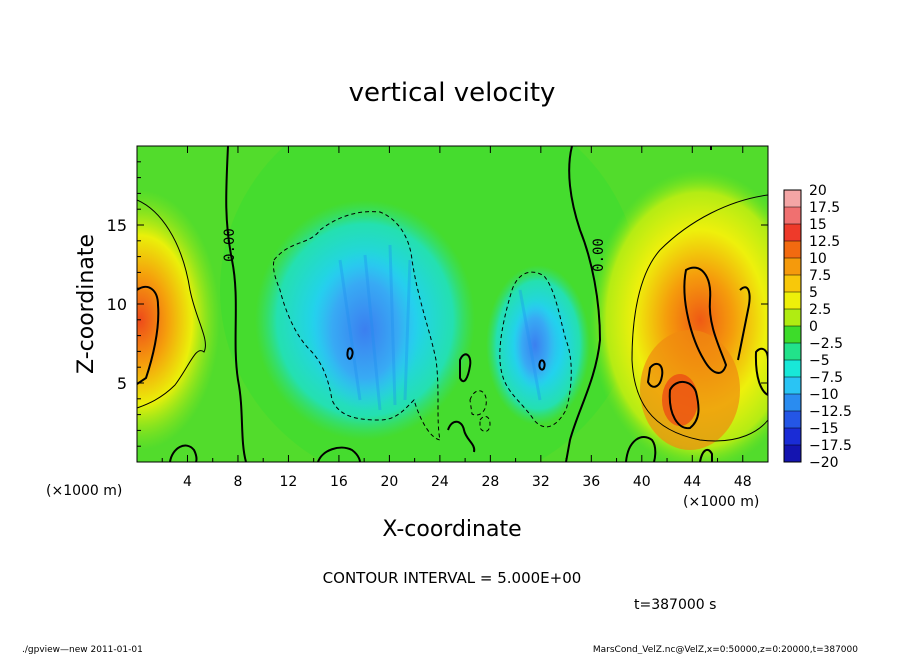 The image size is (904, 654). Describe the element at coordinates (289, 482) in the screenshot. I see `x-tick-label: 12` at that location.